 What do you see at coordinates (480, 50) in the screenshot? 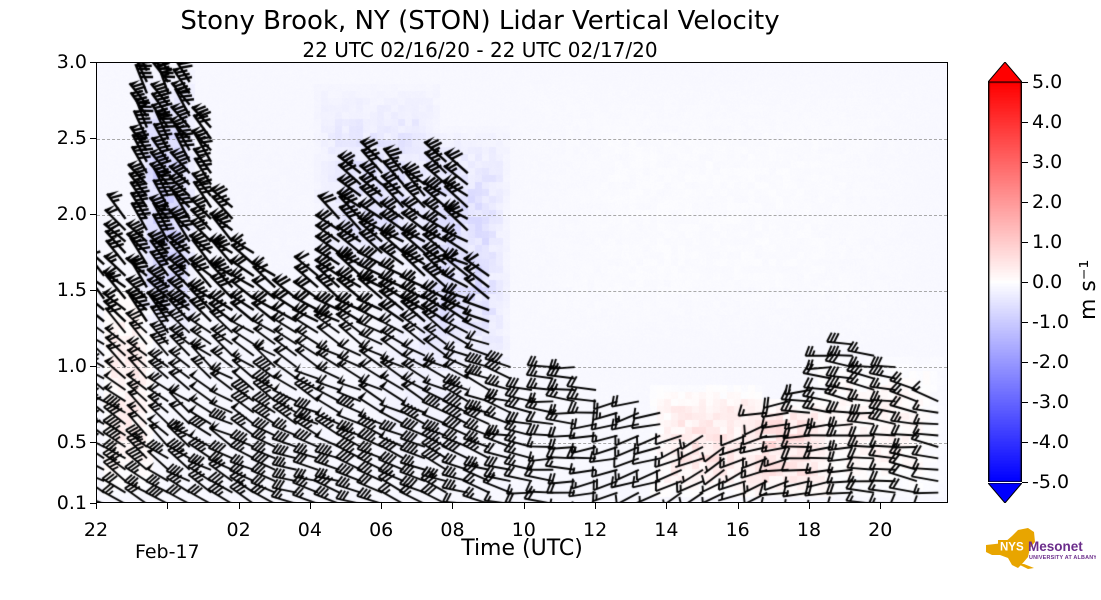
I see `figure-subtitle: 22 UTC 02/16/20 - 22 UTC 02/17/20` at bounding box center [480, 50].